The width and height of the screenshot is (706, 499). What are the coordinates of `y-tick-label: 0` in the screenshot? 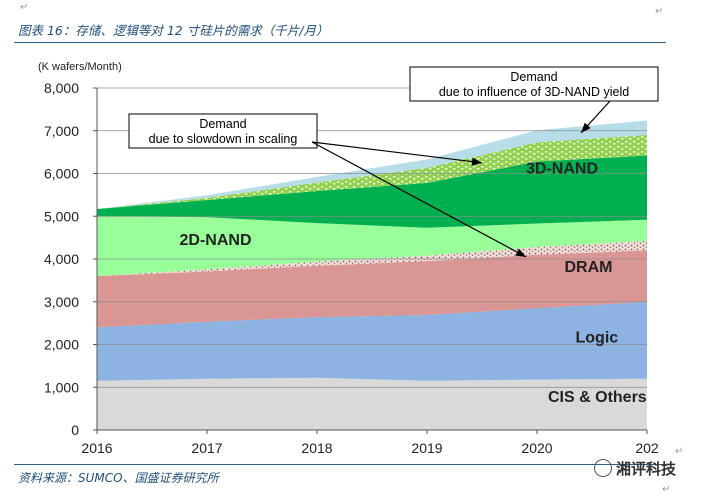 It's located at (75, 430).